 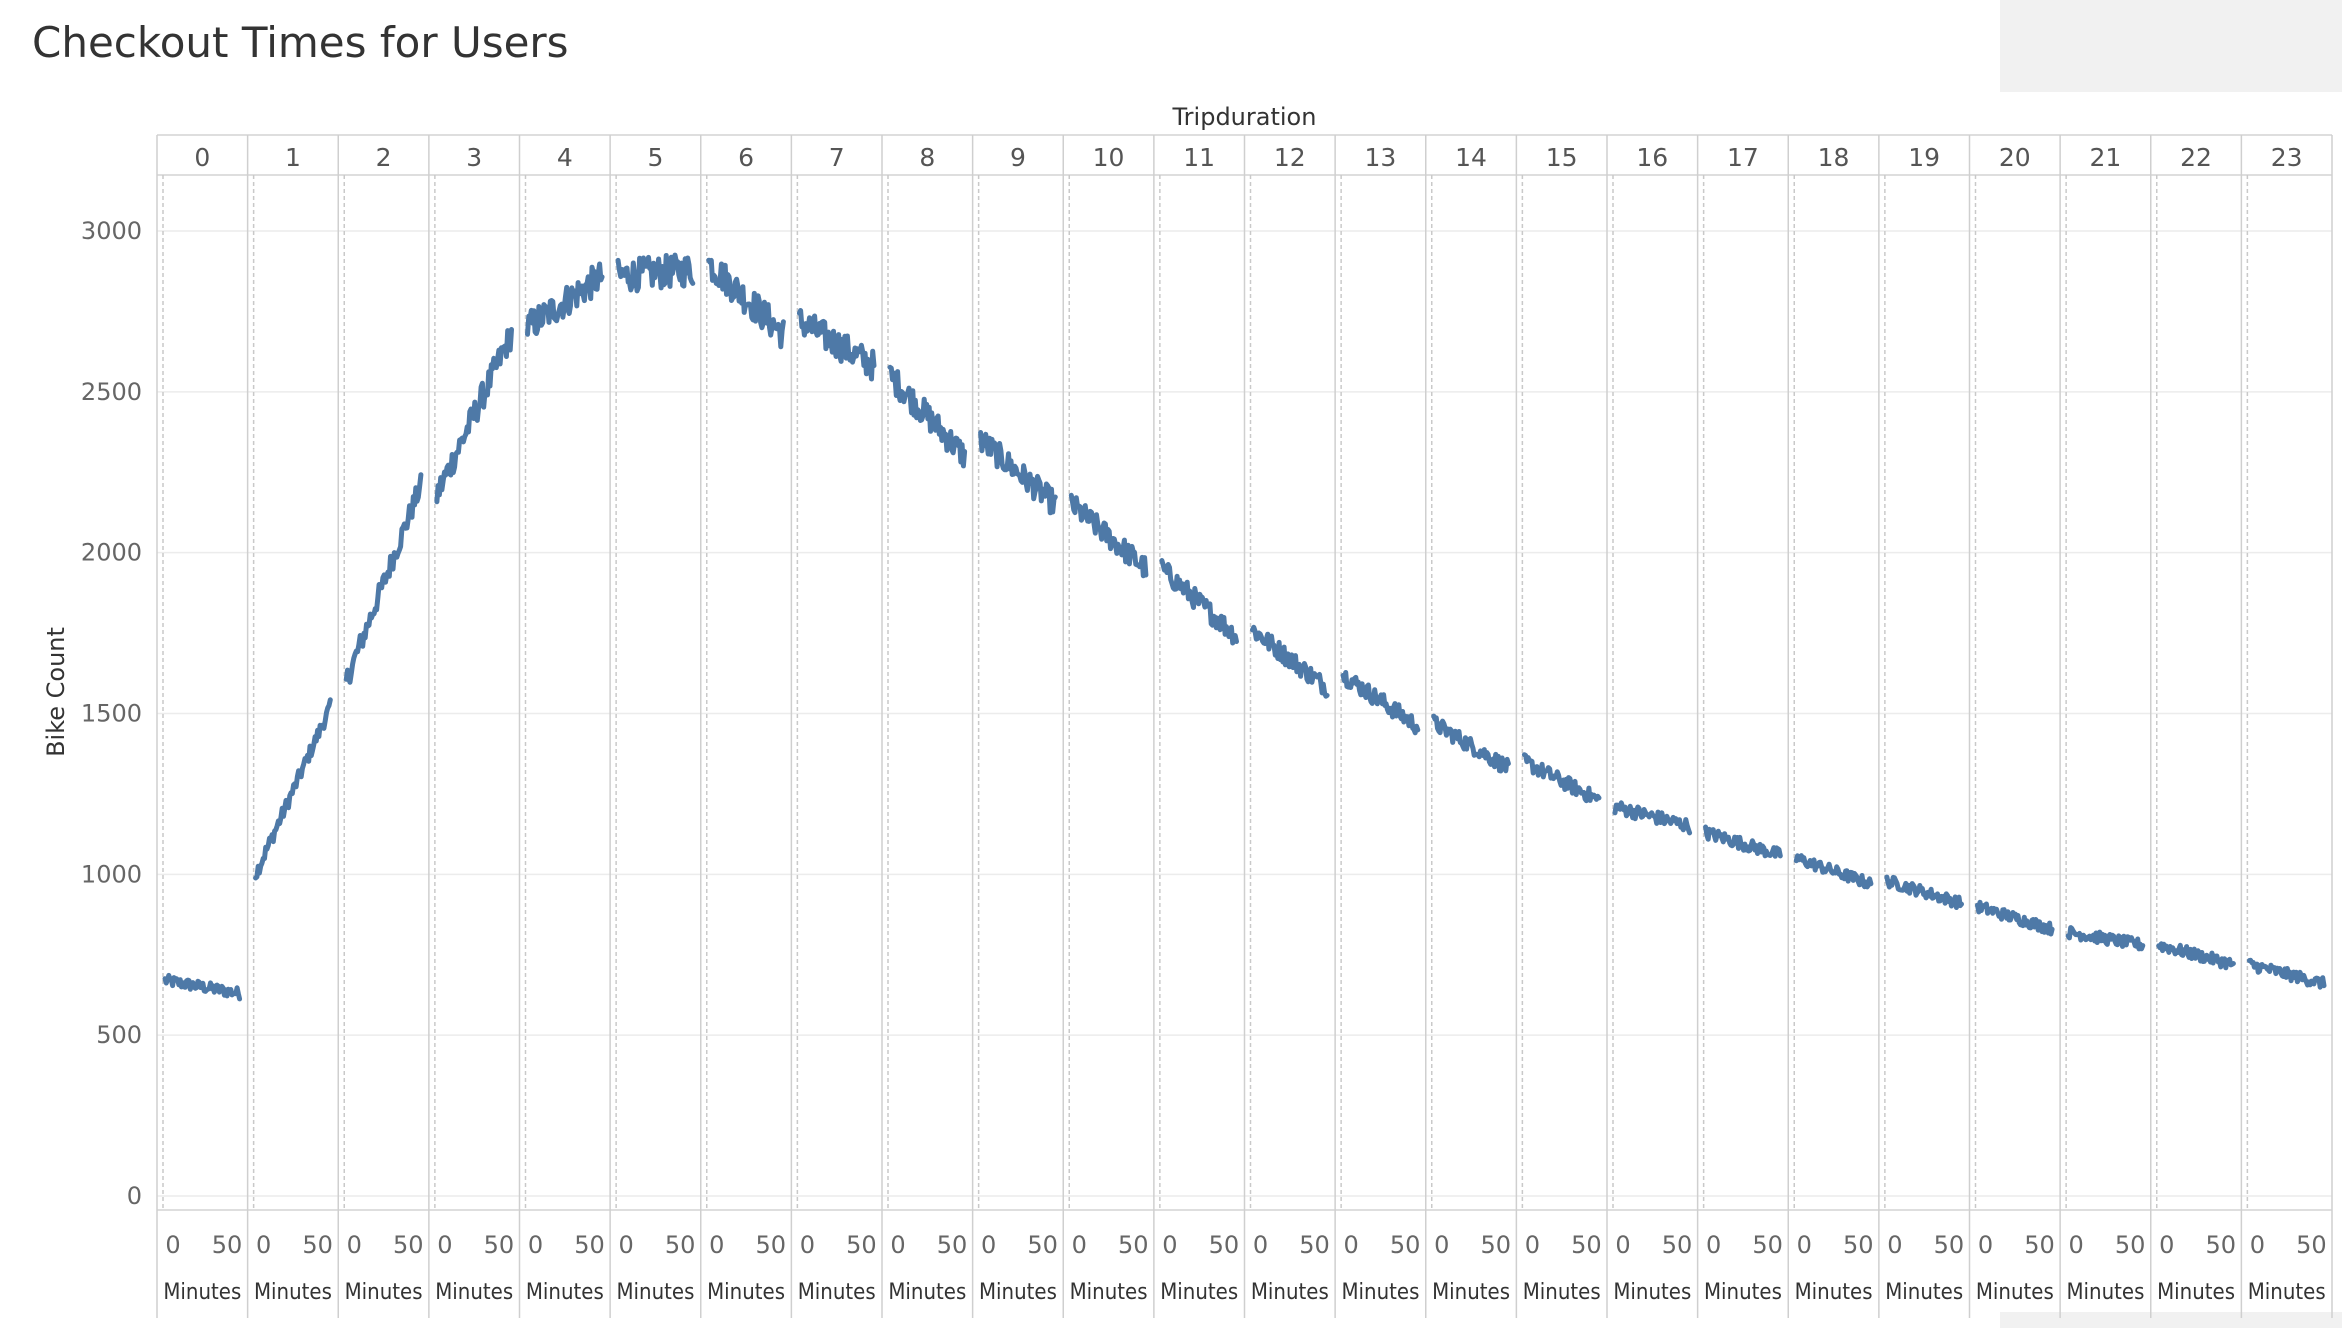 What do you see at coordinates (202, 157) in the screenshot?
I see `panel-header-label: 0` at bounding box center [202, 157].